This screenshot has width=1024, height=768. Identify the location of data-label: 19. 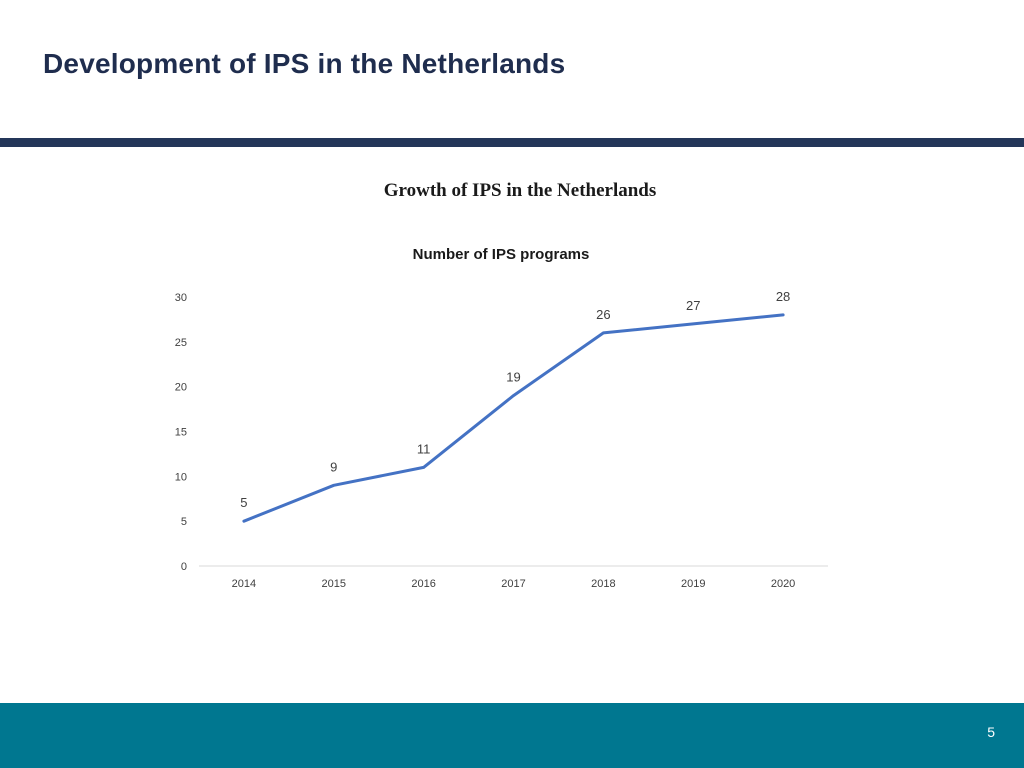
(513, 377).